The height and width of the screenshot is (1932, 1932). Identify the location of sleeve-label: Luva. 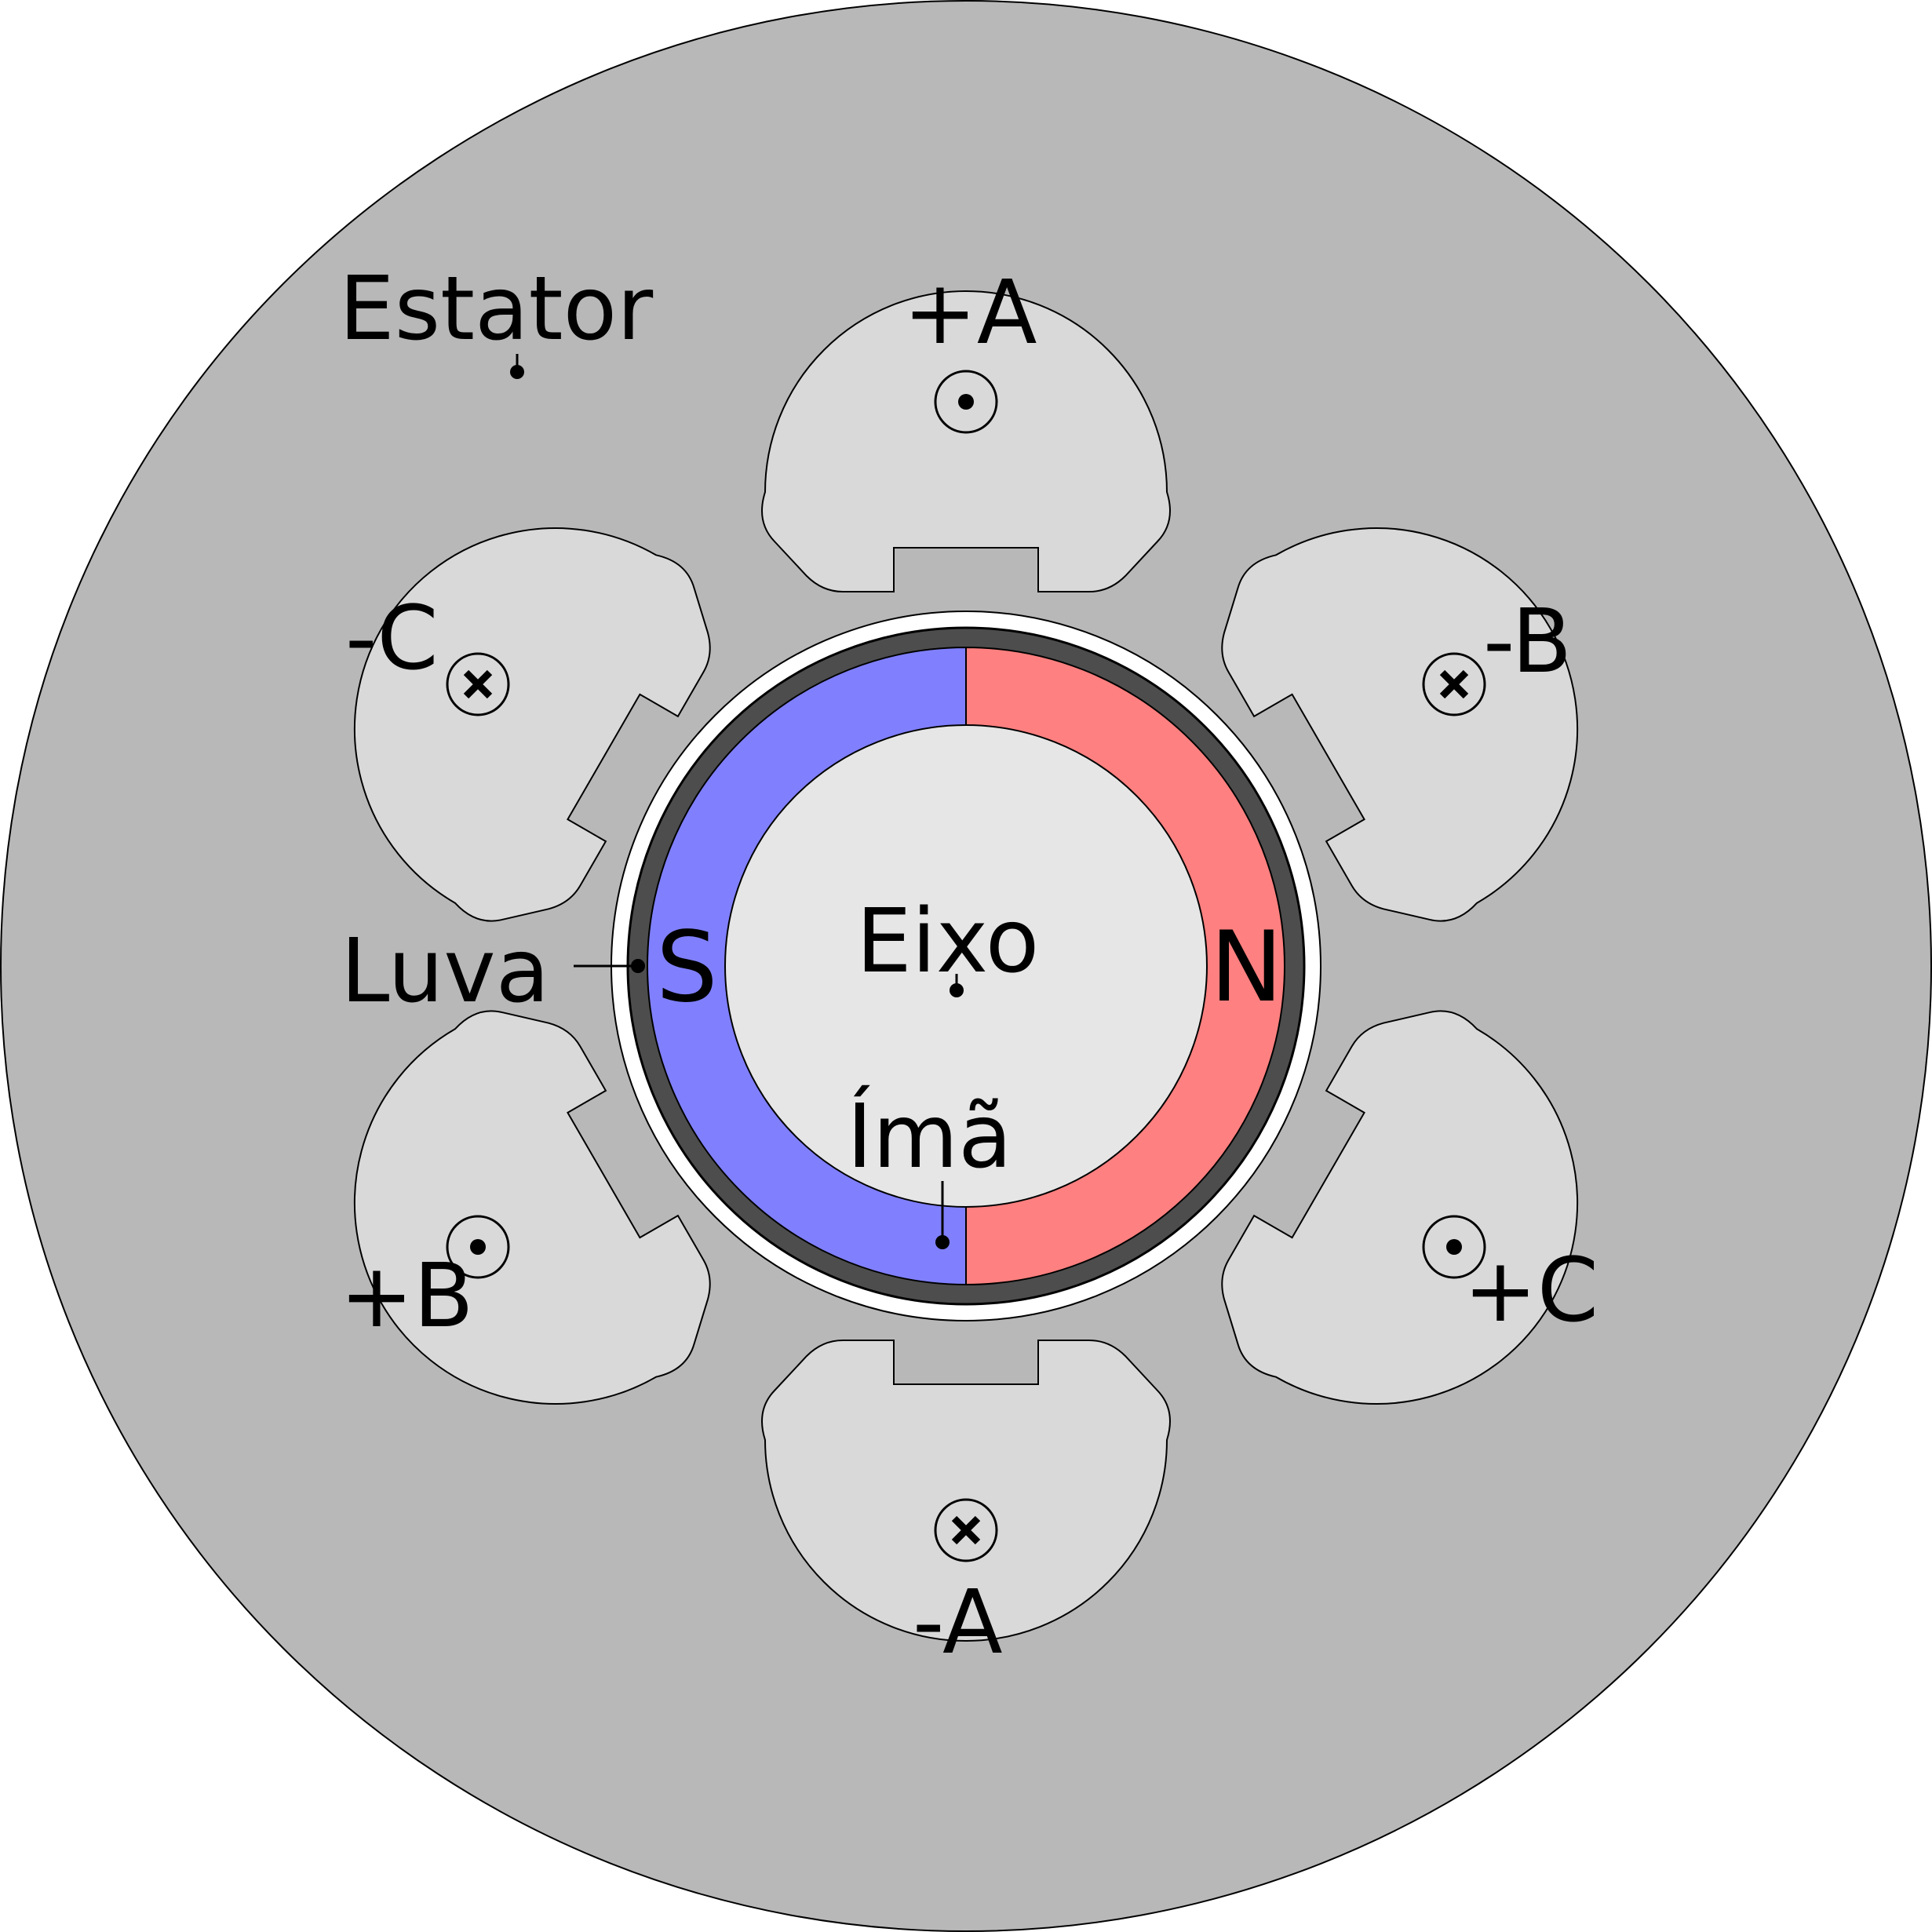
(445, 971).